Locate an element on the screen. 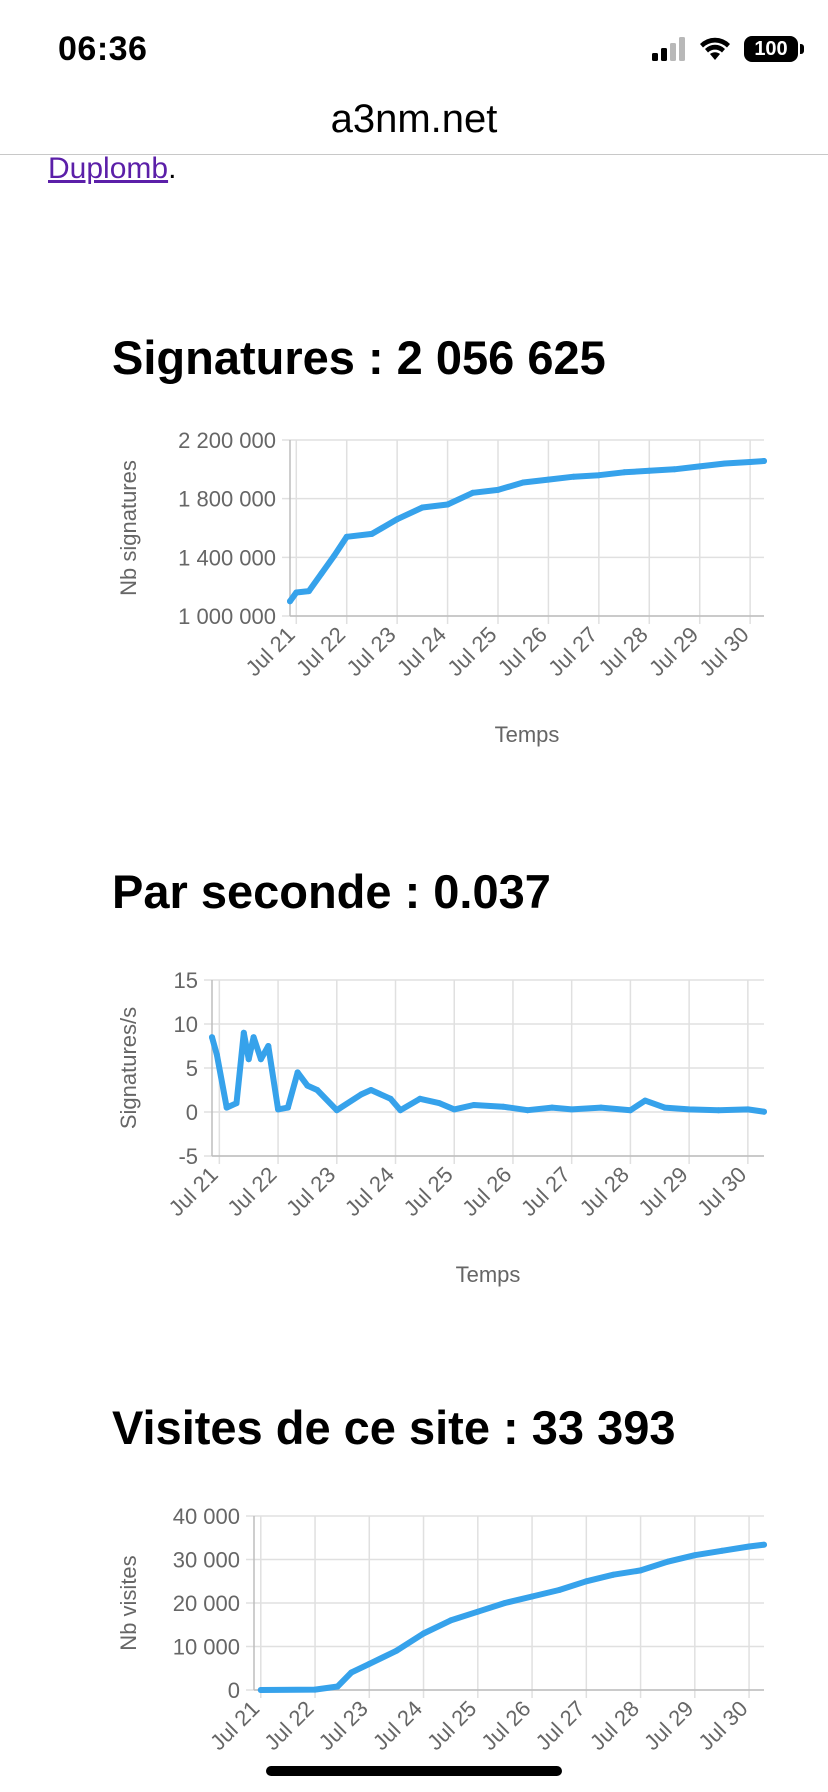 Image resolution: width=828 pixels, height=1792 pixels. section-title-signatures: Signatures : 2 056 625 is located at coordinates (359, 357).